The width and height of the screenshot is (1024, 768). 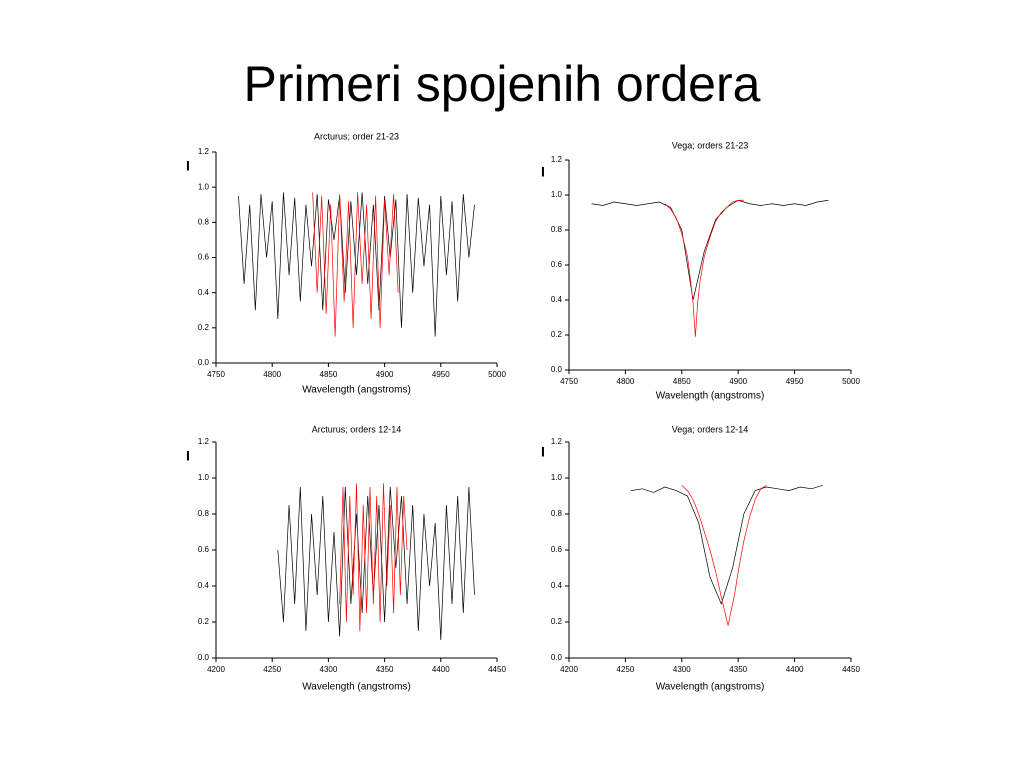 What do you see at coordinates (710, 429) in the screenshot?
I see `chart-title: Vega; orders 12-14` at bounding box center [710, 429].